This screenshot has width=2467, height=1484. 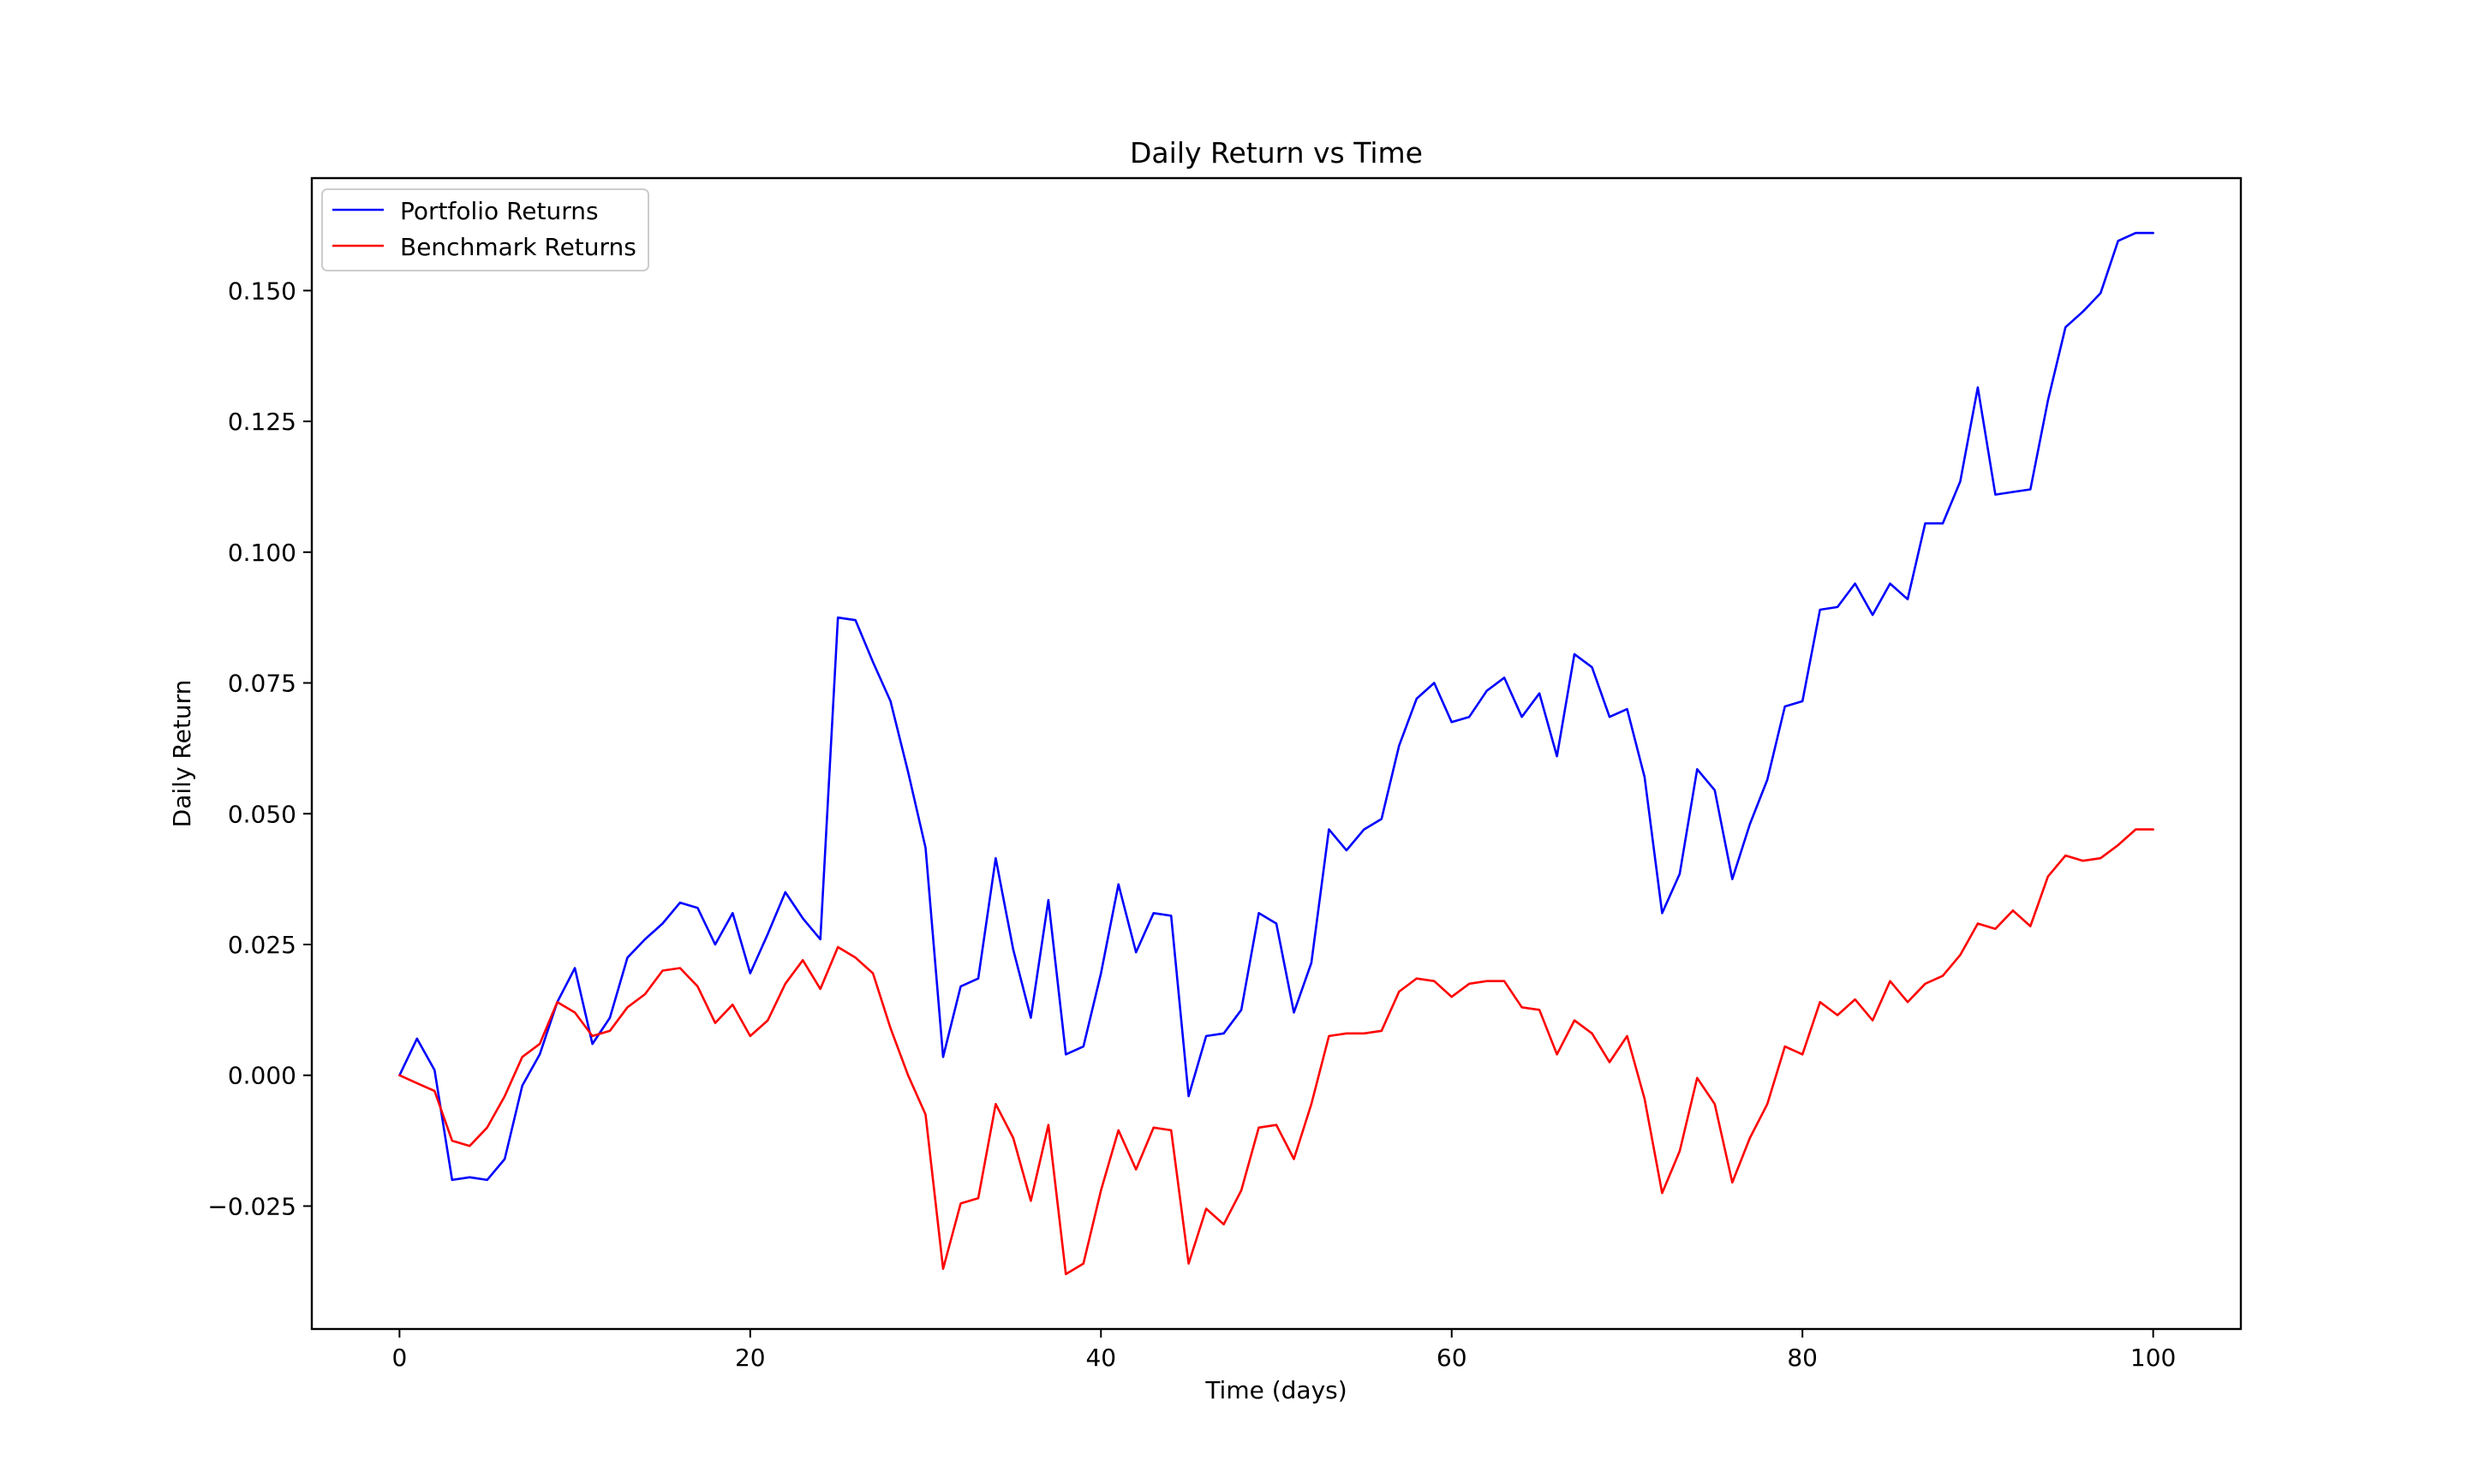 I want to click on legend-label-portfolio: Portfolio Returns, so click(x=499, y=211).